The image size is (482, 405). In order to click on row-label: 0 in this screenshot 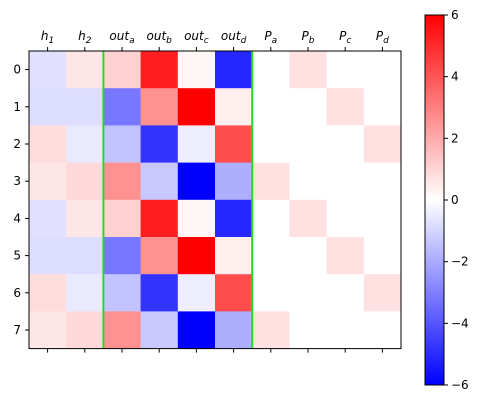, I will do `click(17, 70)`.